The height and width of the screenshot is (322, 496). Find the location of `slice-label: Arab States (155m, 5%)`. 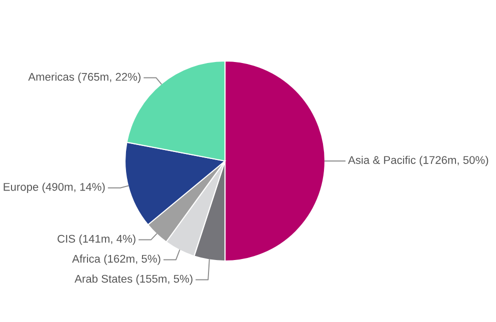

slice-label: Arab States (155m, 5%) is located at coordinates (133, 279).